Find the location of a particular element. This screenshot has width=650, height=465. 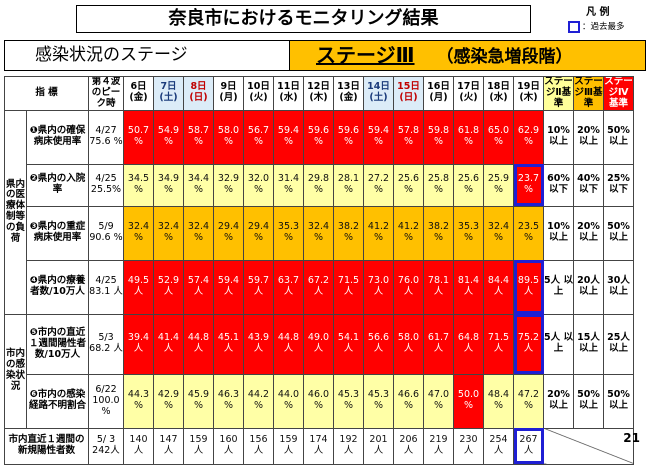

date-weekday: (木) is located at coordinates (318, 98).